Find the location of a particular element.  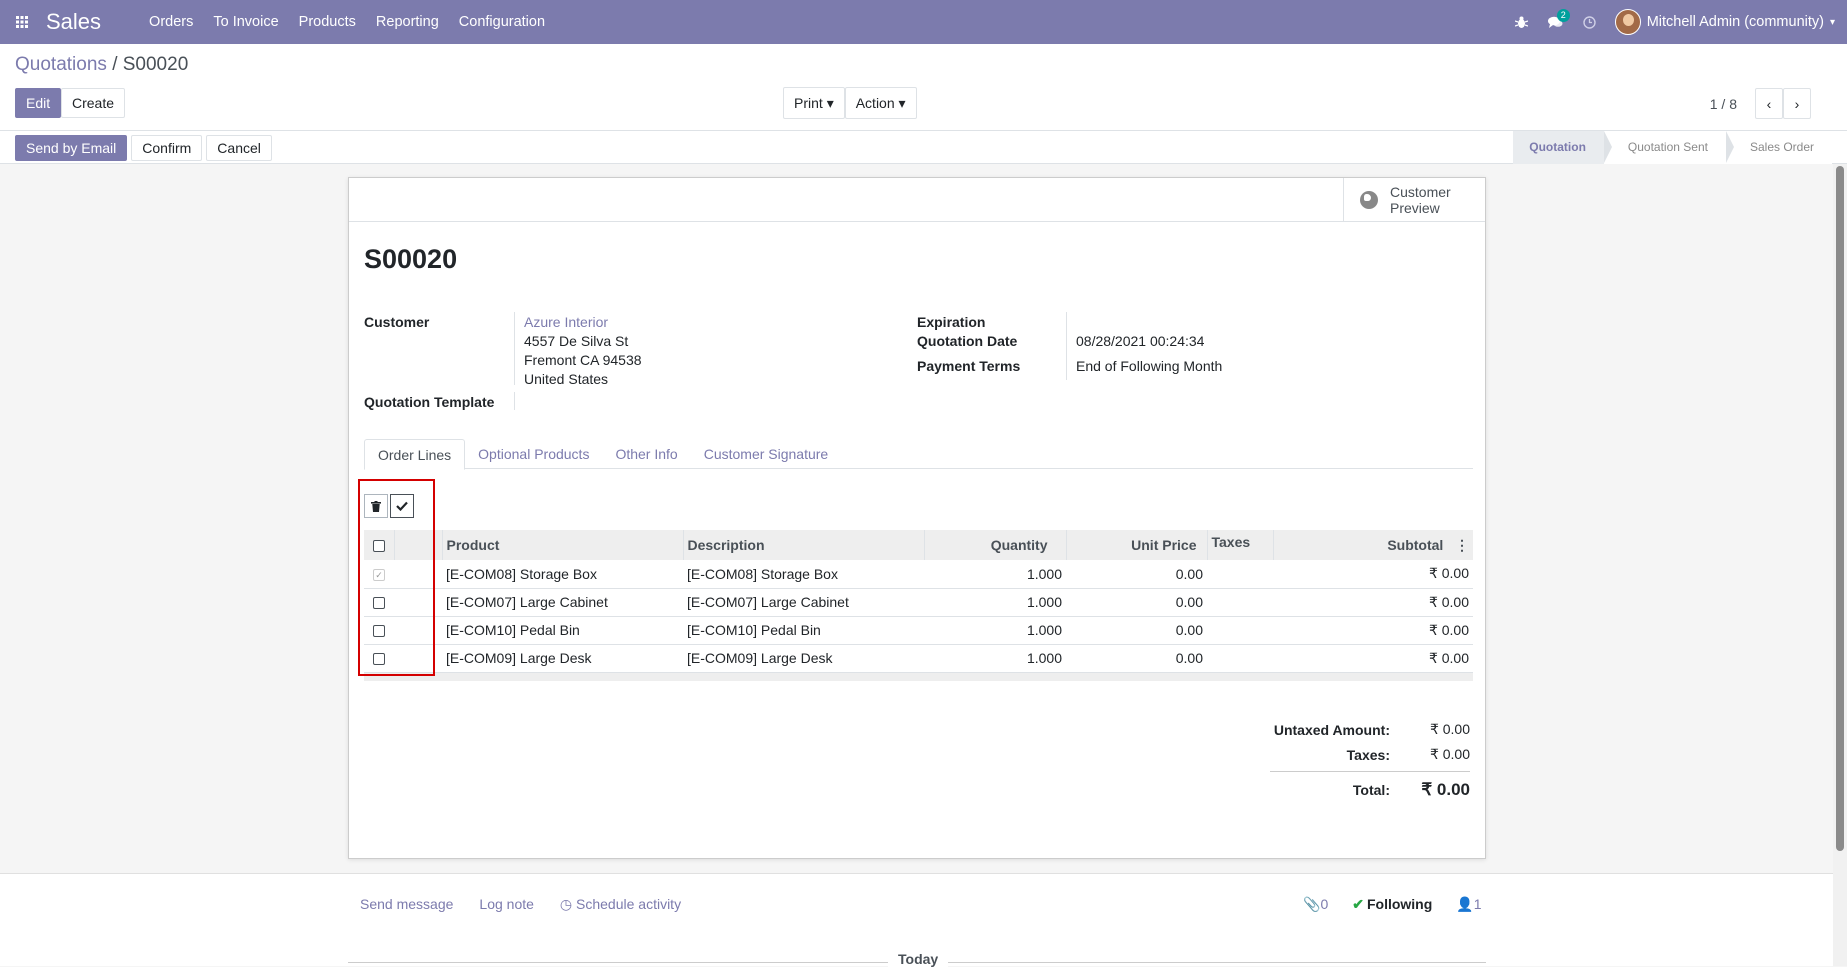

header-product: Product is located at coordinates (562, 545).